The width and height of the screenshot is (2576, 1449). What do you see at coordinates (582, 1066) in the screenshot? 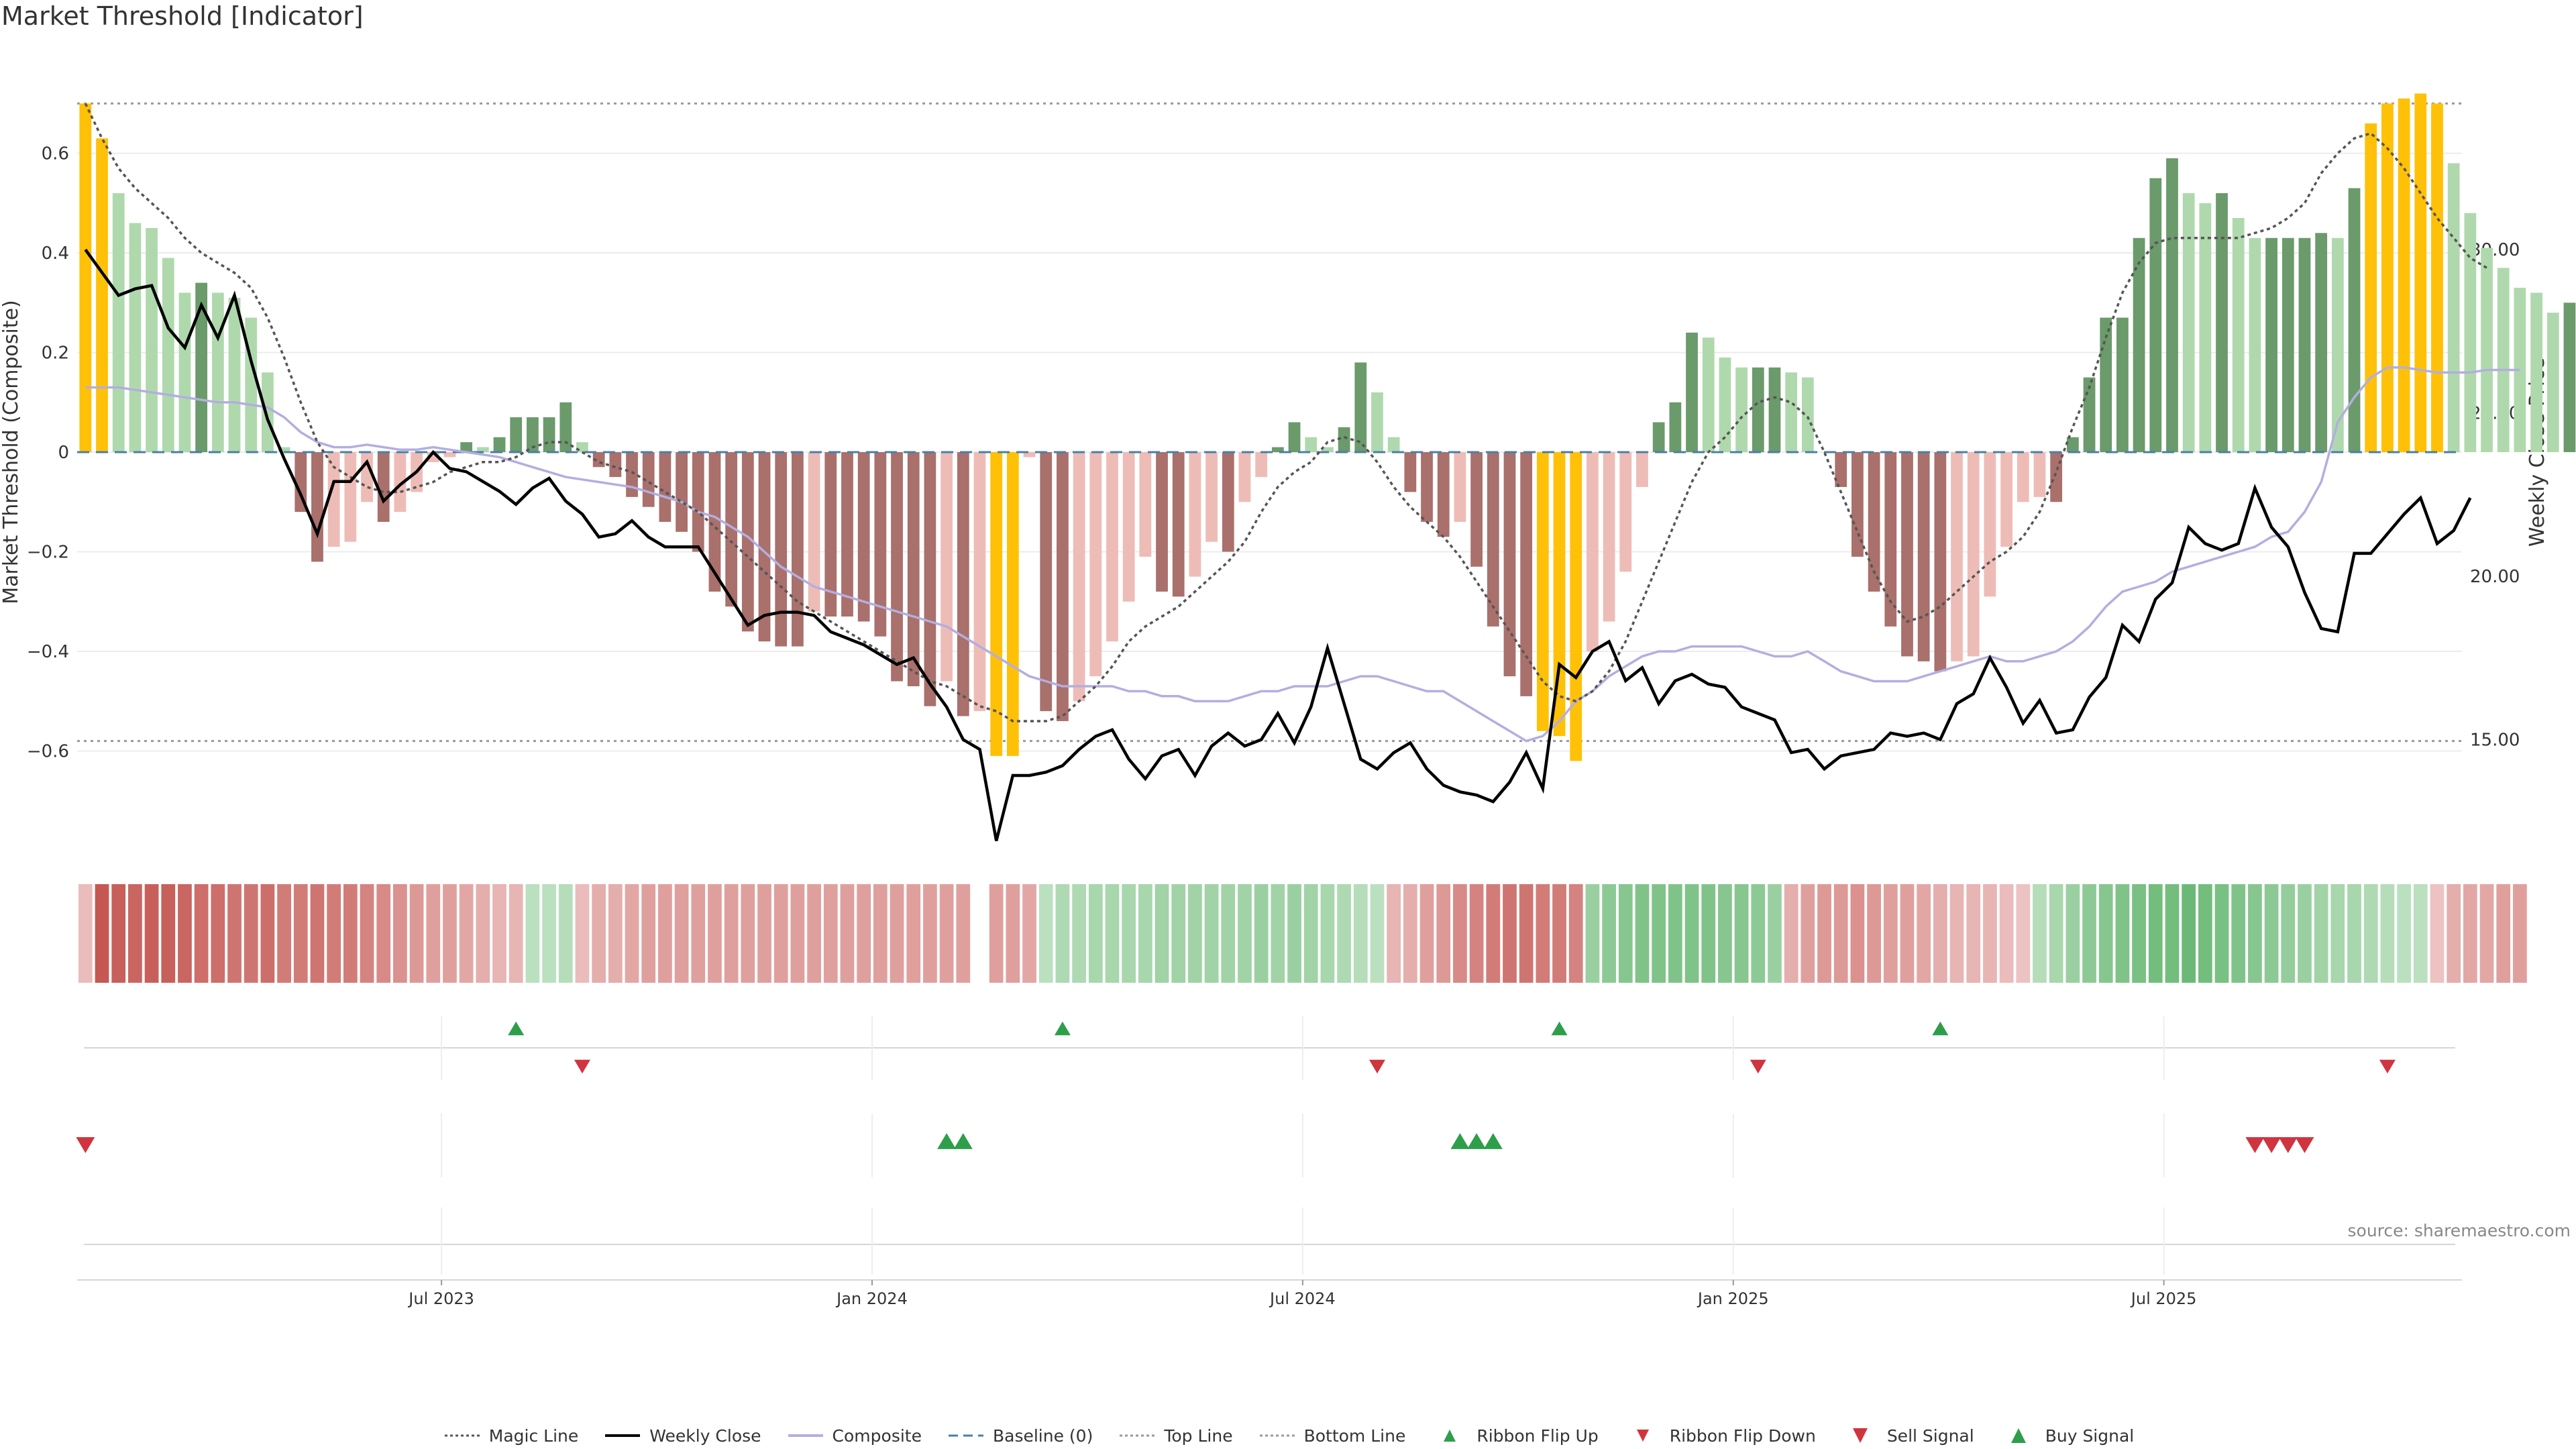
I see `ribbon-flip-down-marker` at bounding box center [582, 1066].